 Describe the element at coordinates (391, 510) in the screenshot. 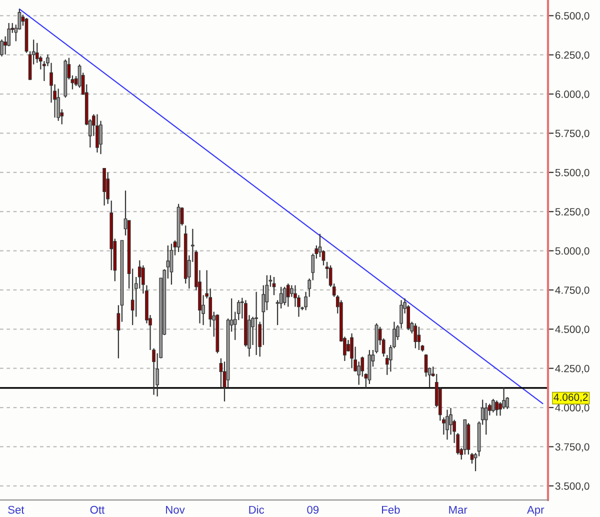

I see `x-tick-label: Feb` at that location.